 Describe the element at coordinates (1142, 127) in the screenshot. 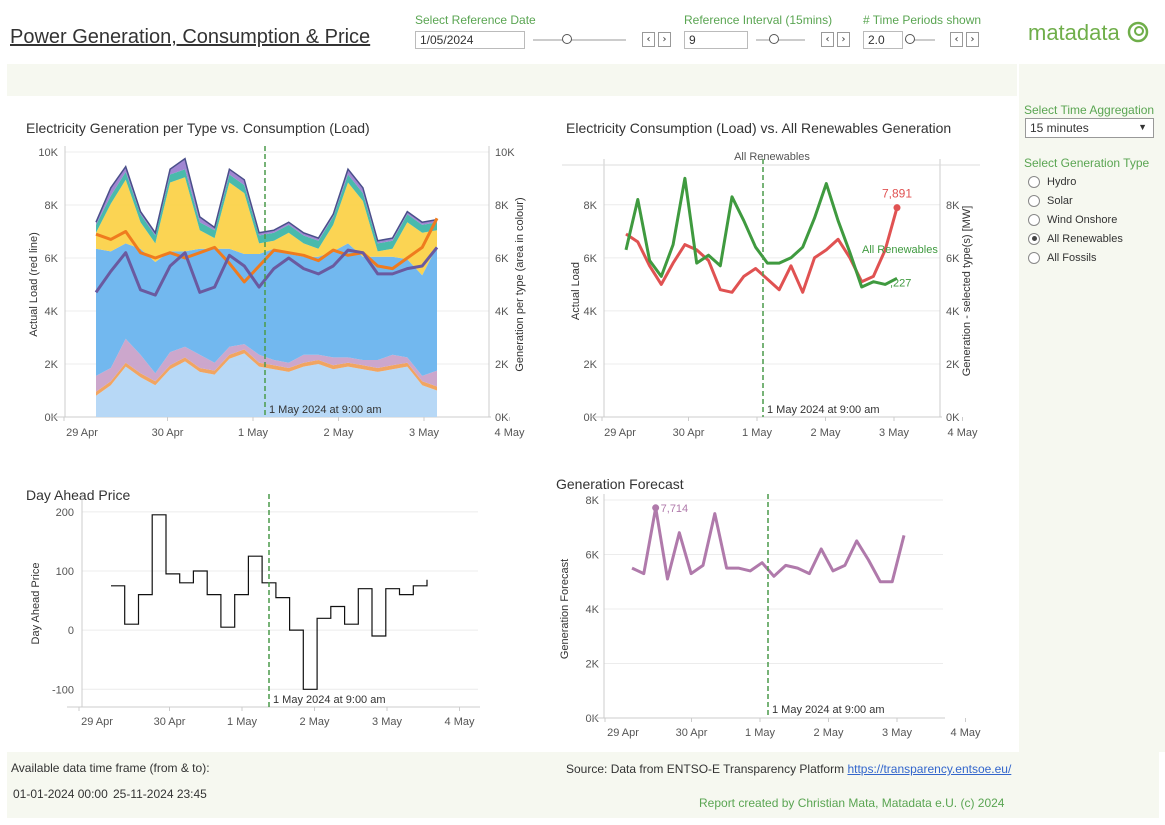

I see `chevron-down-icon: ▼` at that location.